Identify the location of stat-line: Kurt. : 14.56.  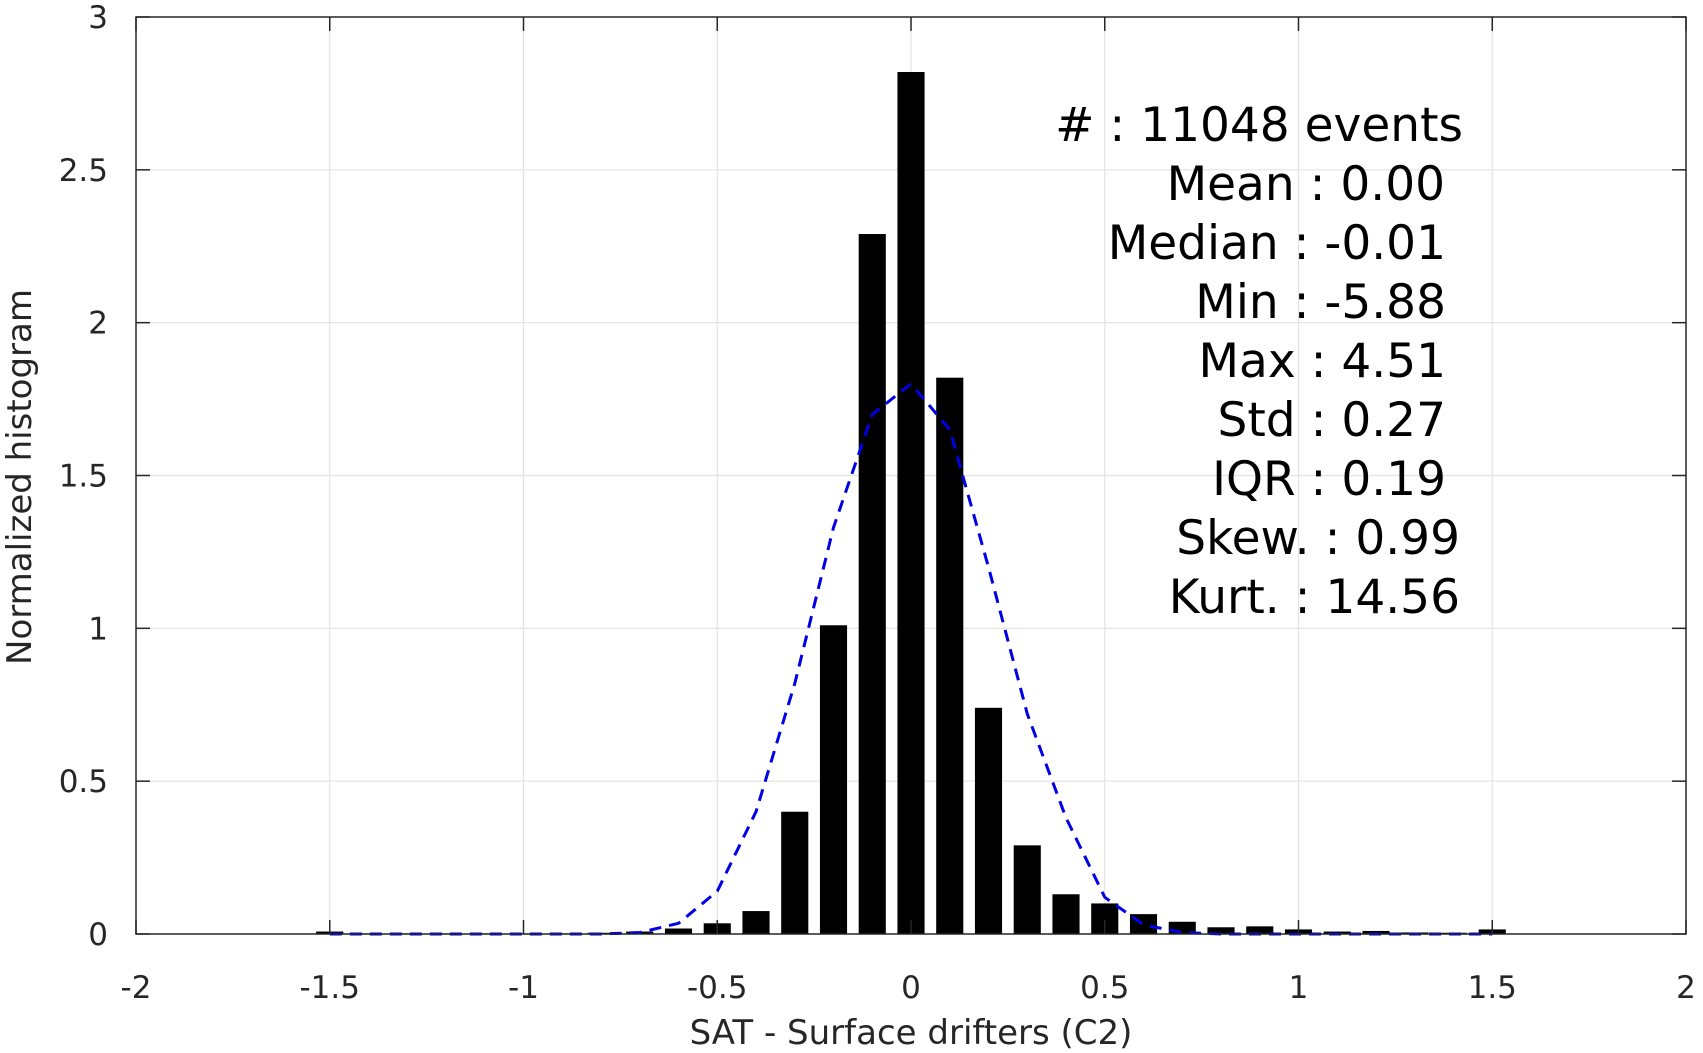
(1314, 597).